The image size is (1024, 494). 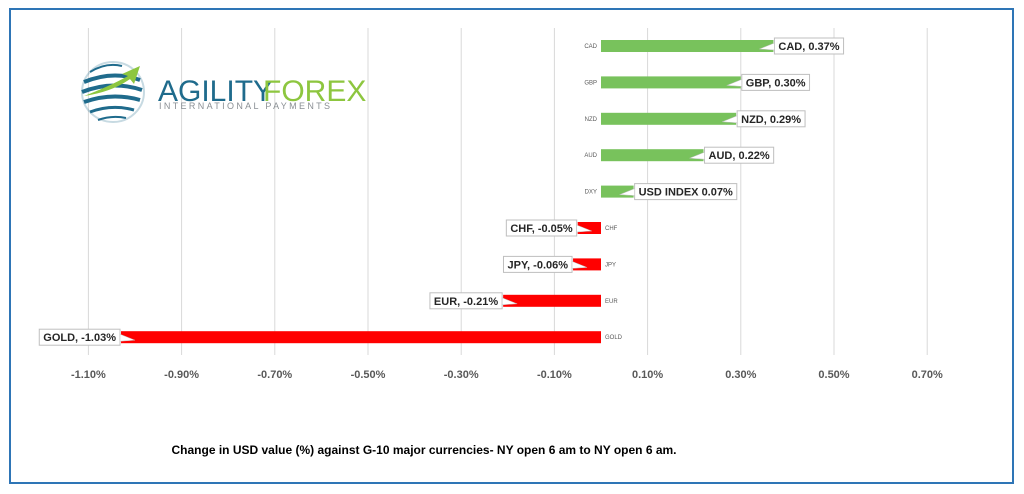 I want to click on x-tick-label: -0.10%, so click(x=554, y=375).